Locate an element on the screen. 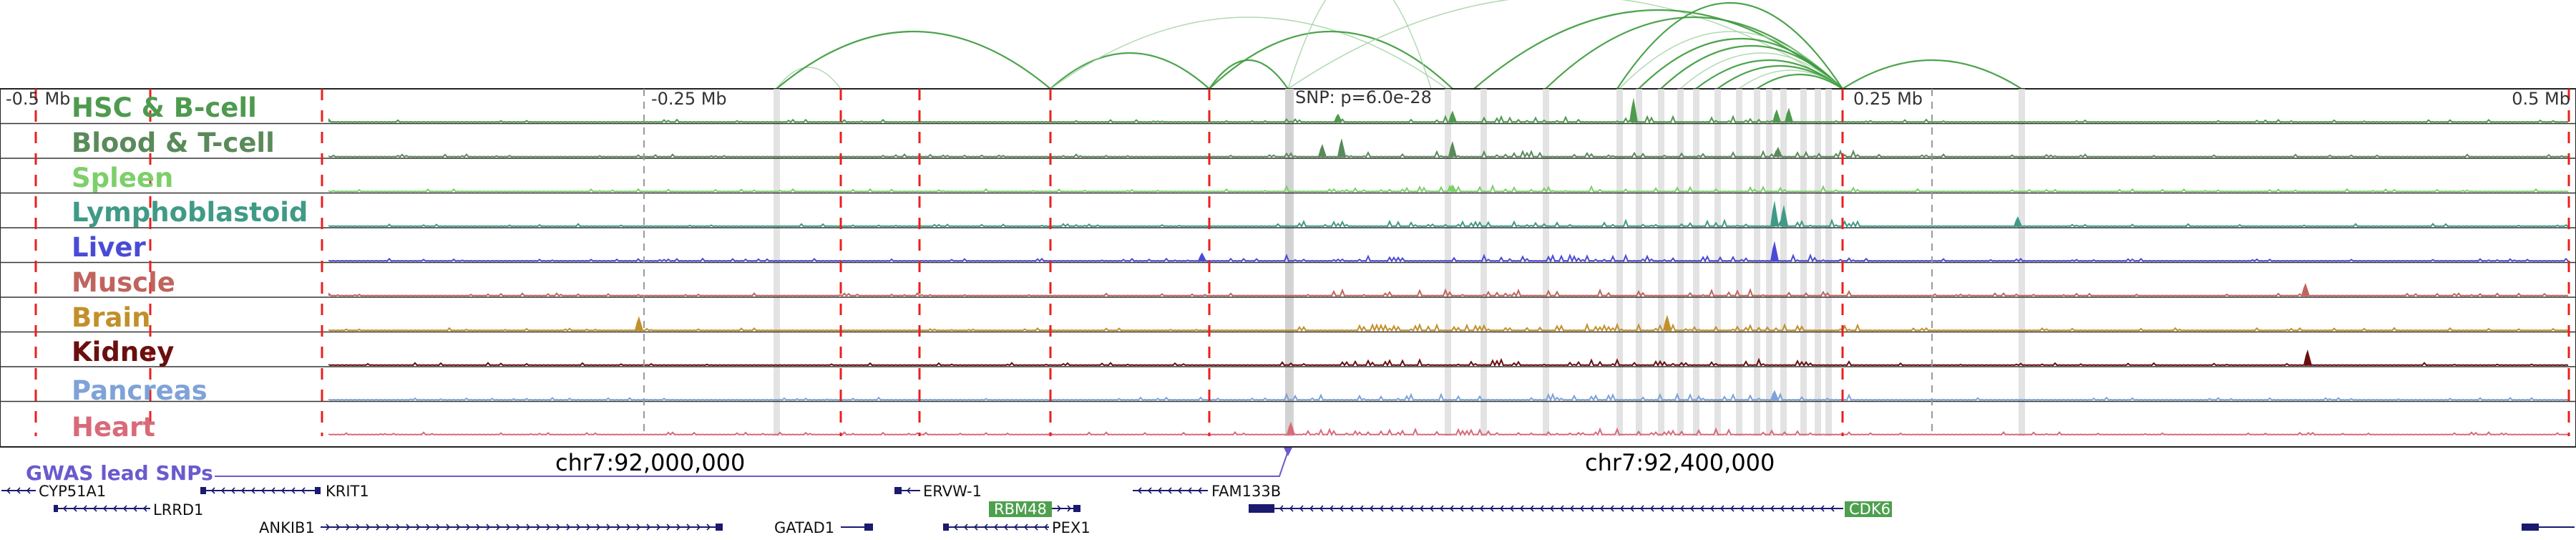 The width and height of the screenshot is (2576, 540). gene-cdk6: CDK6 is located at coordinates (1570, 509).